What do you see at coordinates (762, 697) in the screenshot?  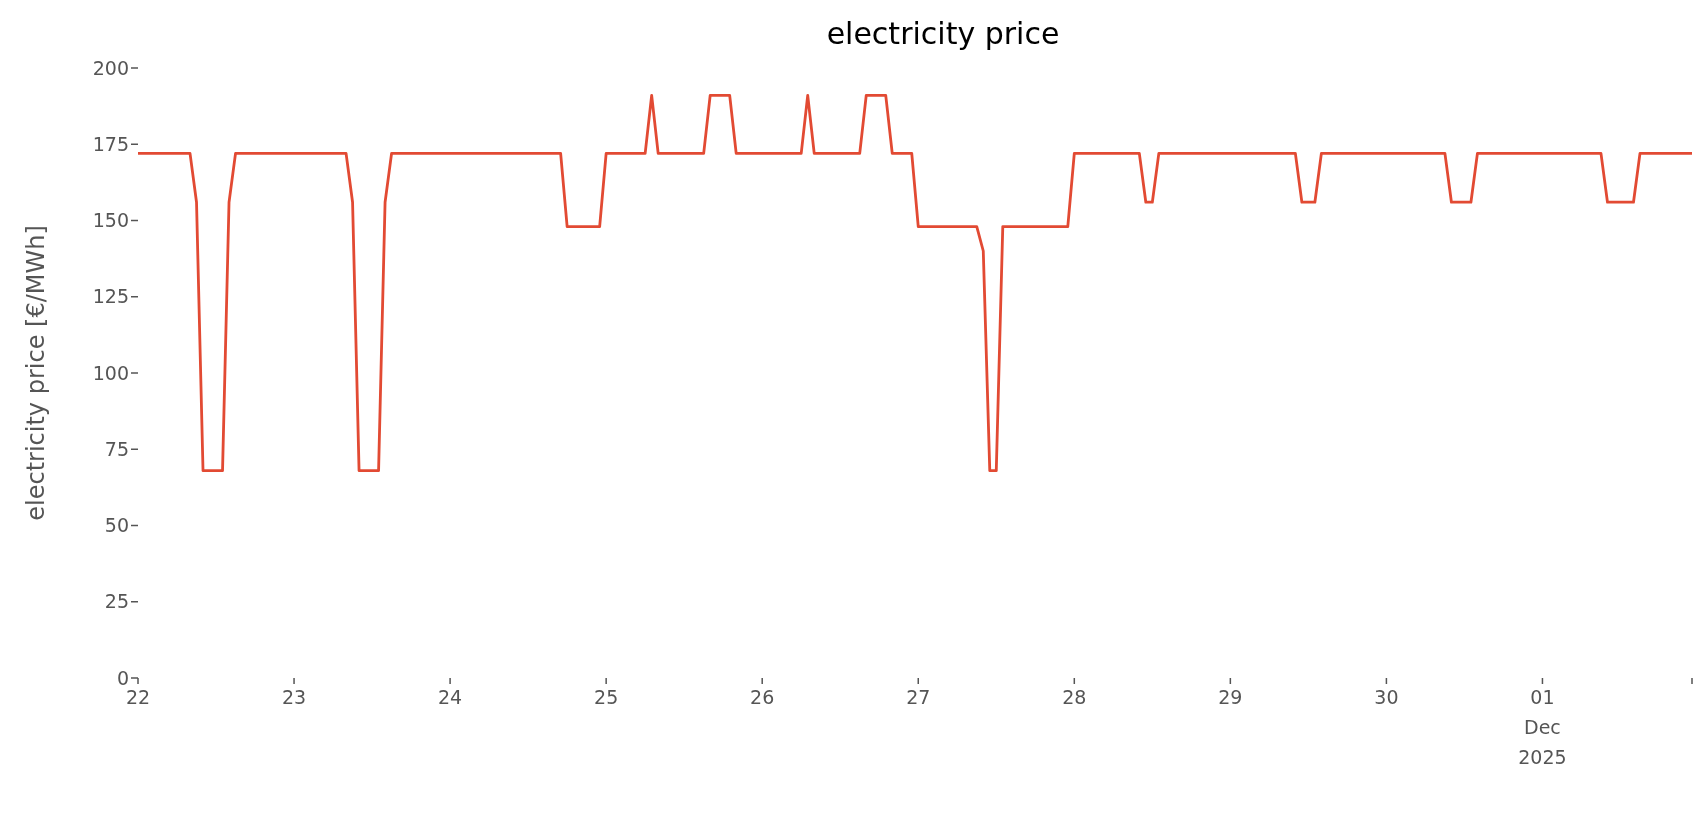 I see `x-tick-label: 26` at bounding box center [762, 697].